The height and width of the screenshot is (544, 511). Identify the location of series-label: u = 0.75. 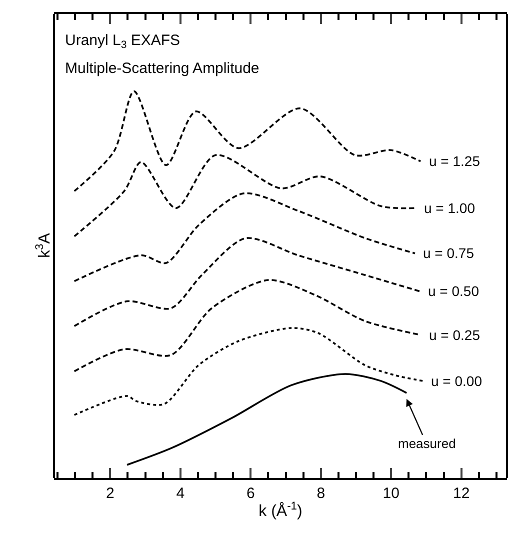
(448, 253).